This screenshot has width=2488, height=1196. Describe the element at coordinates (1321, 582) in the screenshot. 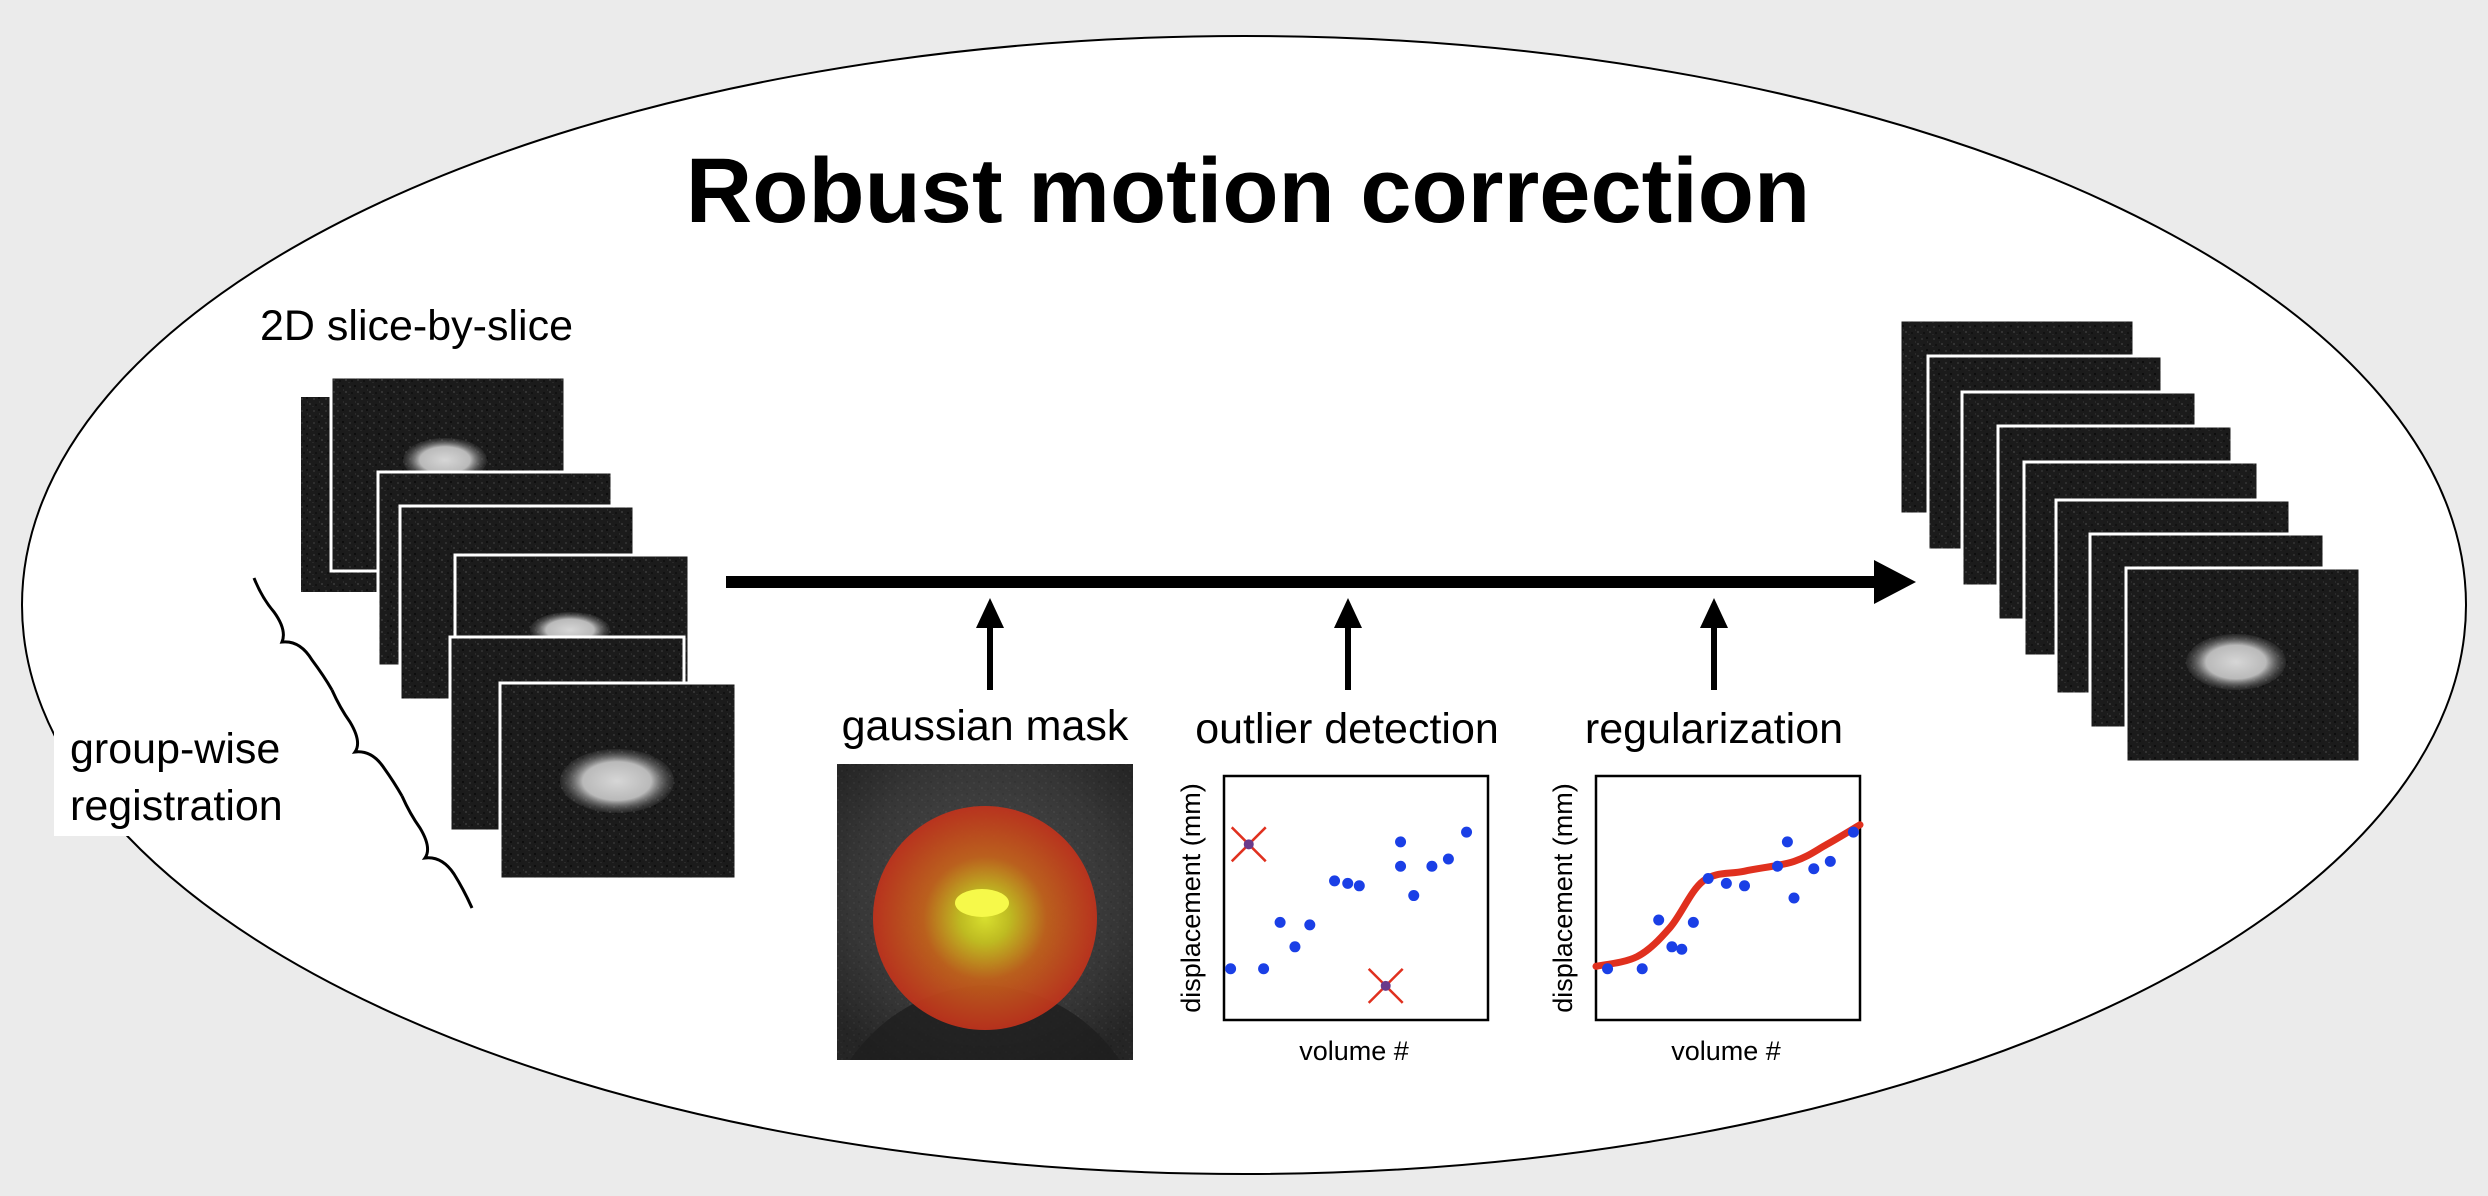

I see `main-arrow` at that location.